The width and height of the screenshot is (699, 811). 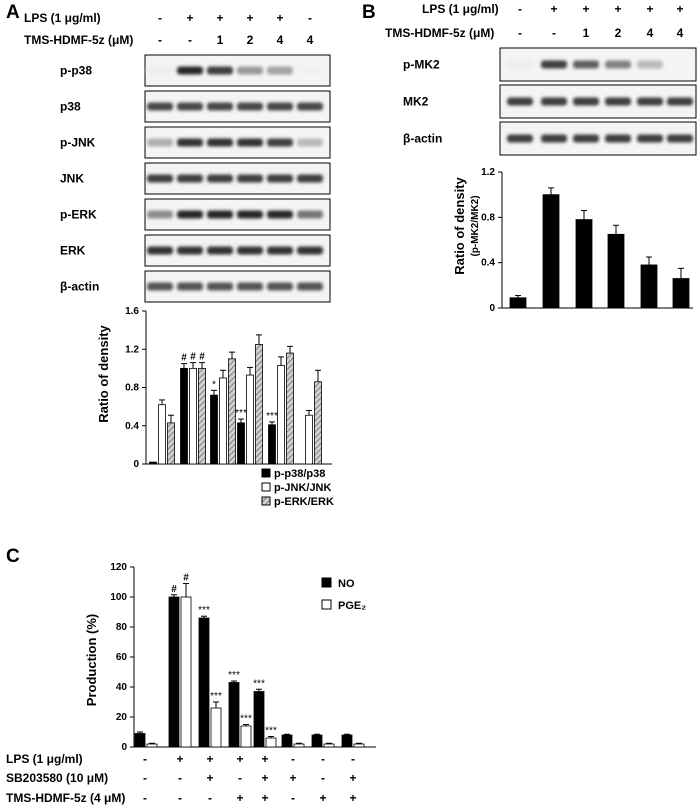 What do you see at coordinates (136, 464) in the screenshot?
I see `panel-a-ytick-label-0: 0` at bounding box center [136, 464].